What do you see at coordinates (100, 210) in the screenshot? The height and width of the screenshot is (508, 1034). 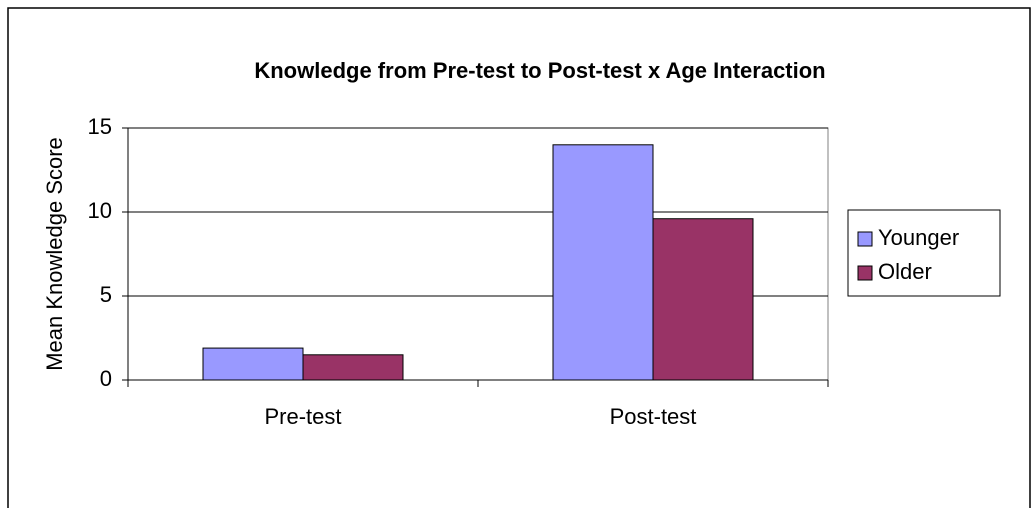 I see `y-tick-label: 10` at bounding box center [100, 210].